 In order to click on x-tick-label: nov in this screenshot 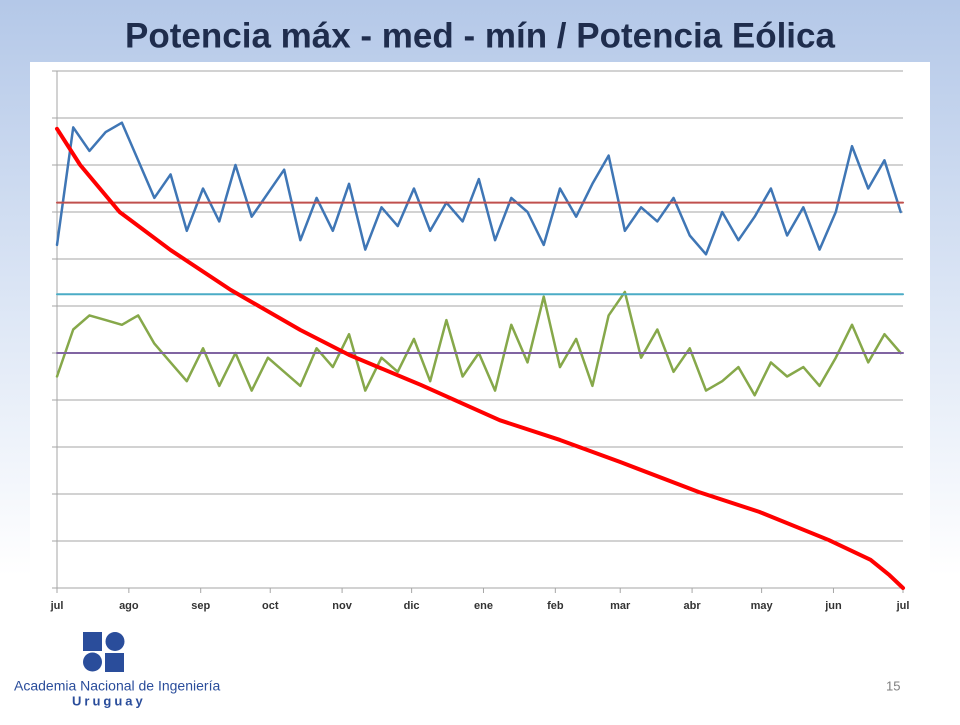, I will do `click(342, 606)`.